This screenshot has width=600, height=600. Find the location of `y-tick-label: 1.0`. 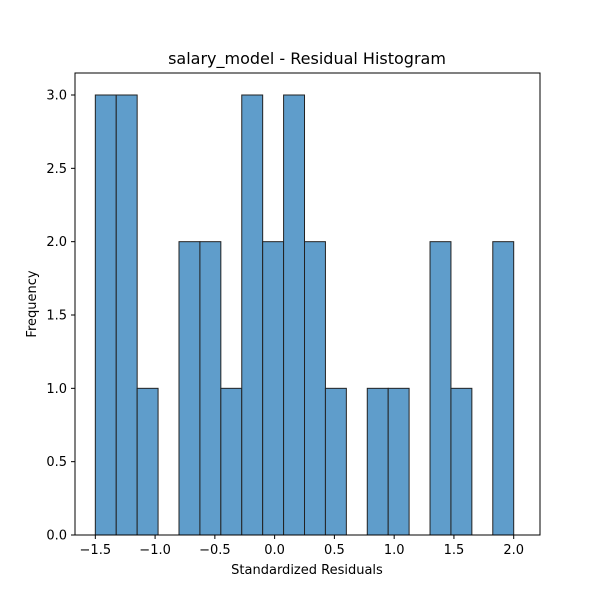

y-tick-label: 1.0 is located at coordinates (56, 389).